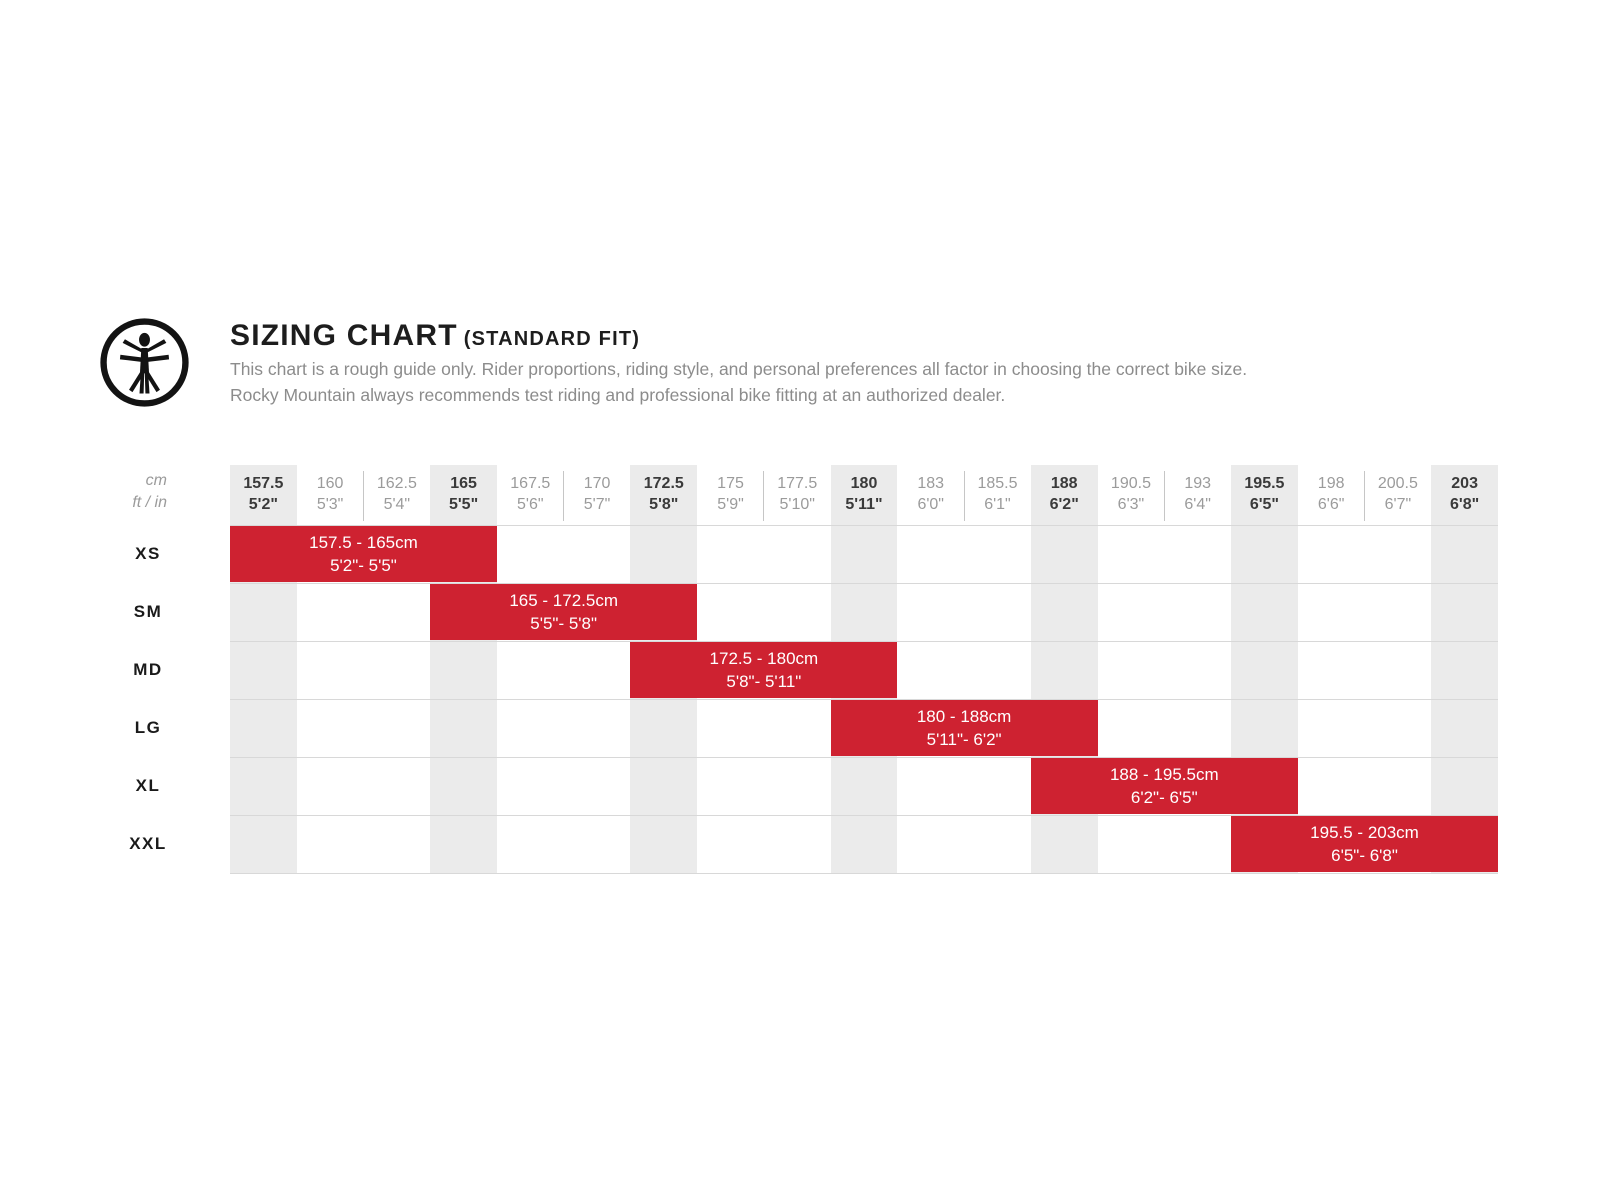 This screenshot has height=1200, width=1600. What do you see at coordinates (263, 483) in the screenshot?
I see `height-cm-label: 157.5` at bounding box center [263, 483].